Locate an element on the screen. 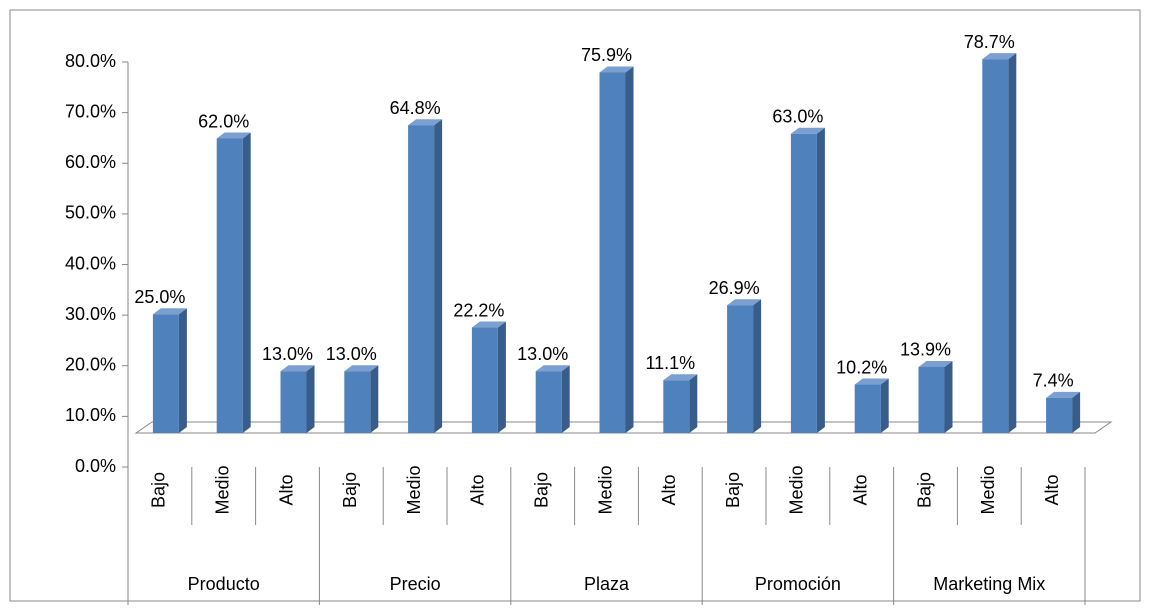 The image size is (1151, 612). value-label: 13.9% is located at coordinates (925, 350).